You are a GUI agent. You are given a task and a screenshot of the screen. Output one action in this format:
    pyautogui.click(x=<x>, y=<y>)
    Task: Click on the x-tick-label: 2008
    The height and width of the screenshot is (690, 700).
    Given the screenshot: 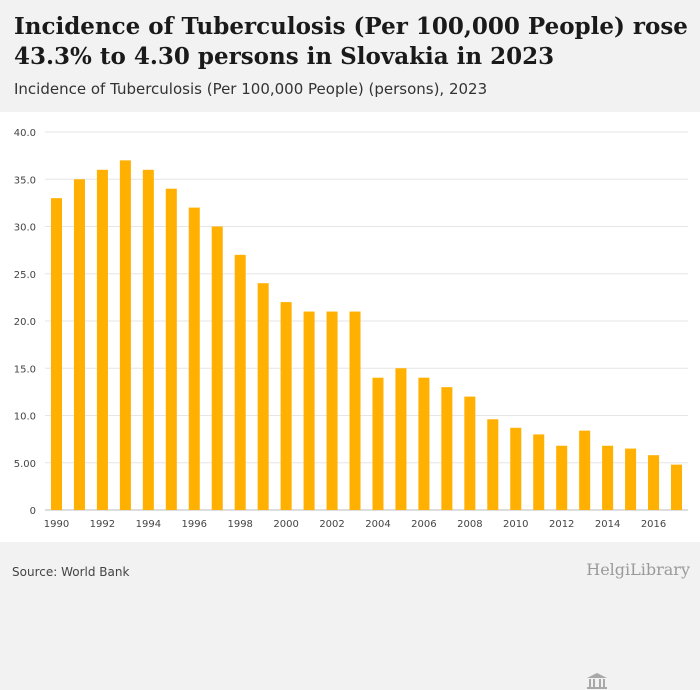 What is the action you would take?
    pyautogui.click(x=469, y=524)
    